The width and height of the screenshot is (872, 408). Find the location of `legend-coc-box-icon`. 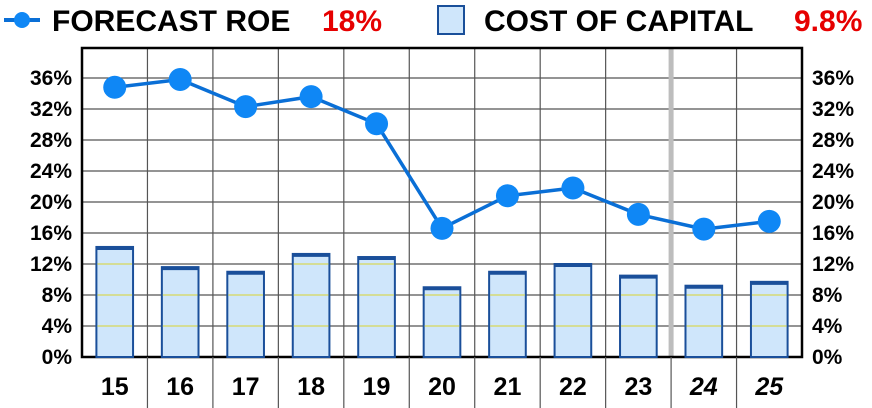

legend-coc-box-icon is located at coordinates (451, 20).